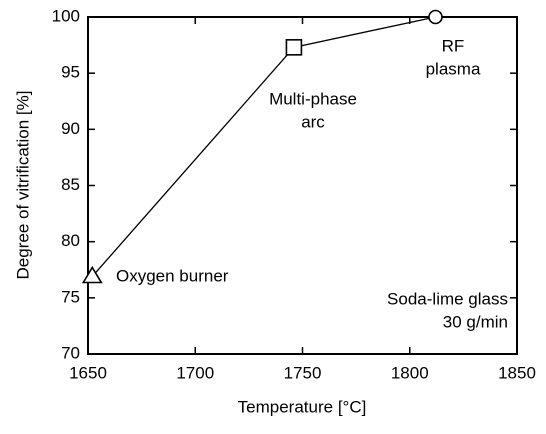 Image resolution: width=546 pixels, height=434 pixels. Describe the element at coordinates (88, 372) in the screenshot. I see `x-tick-label: 1650` at that location.